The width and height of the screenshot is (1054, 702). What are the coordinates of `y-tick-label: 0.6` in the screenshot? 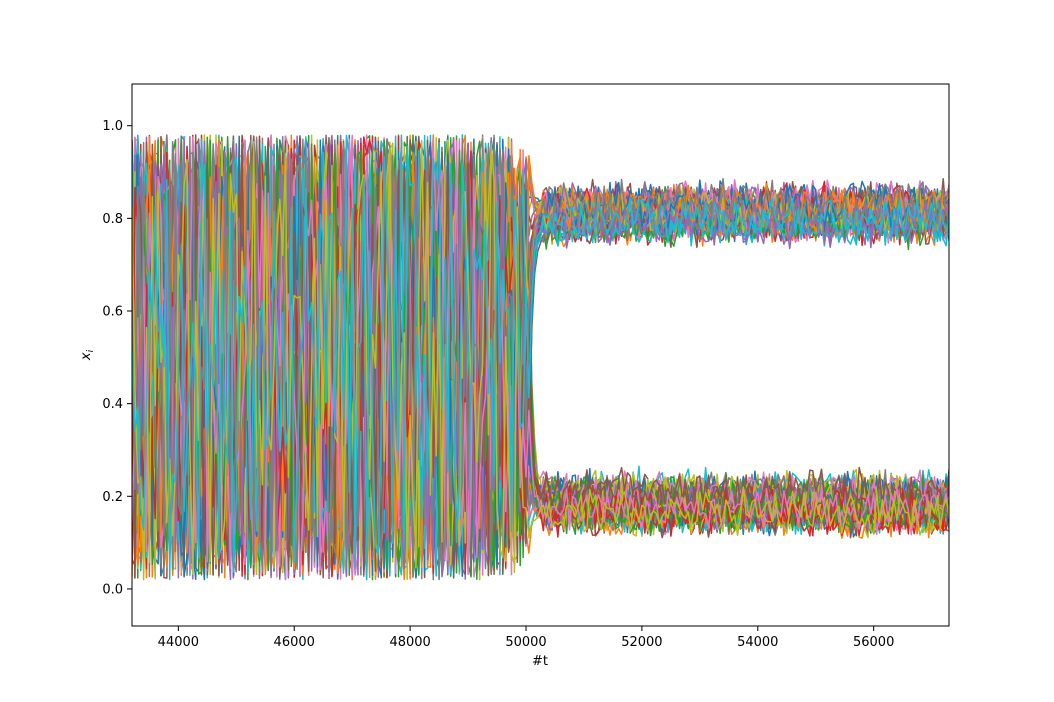 It's located at (112, 311).